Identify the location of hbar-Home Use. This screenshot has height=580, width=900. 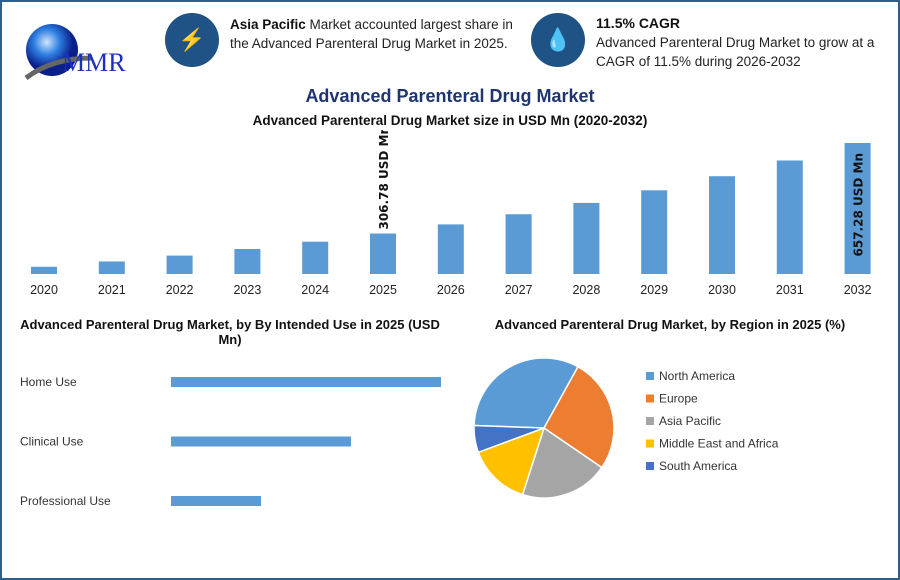
(306, 382).